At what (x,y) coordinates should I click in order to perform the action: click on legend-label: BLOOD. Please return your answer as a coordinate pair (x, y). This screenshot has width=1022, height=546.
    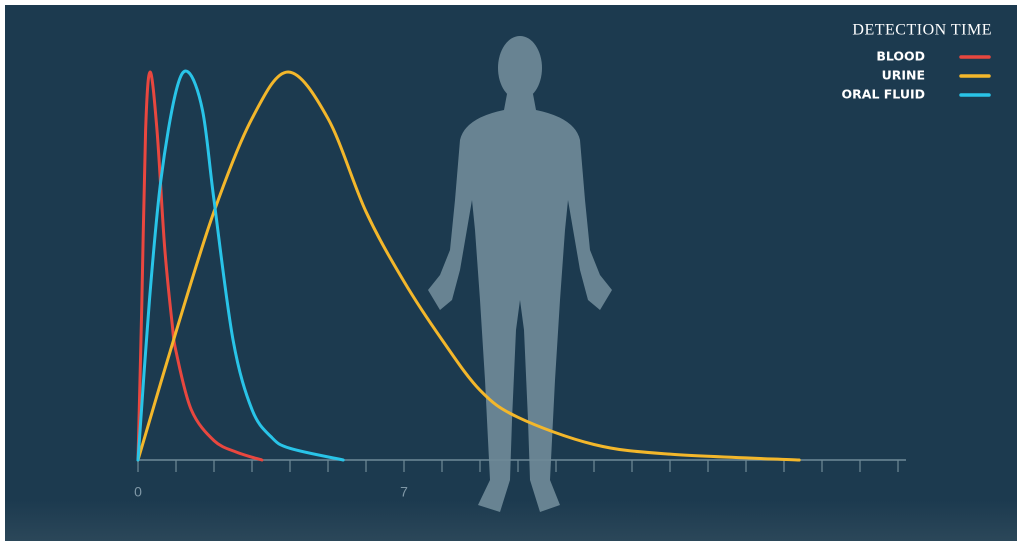
    Looking at the image, I should click on (900, 56).